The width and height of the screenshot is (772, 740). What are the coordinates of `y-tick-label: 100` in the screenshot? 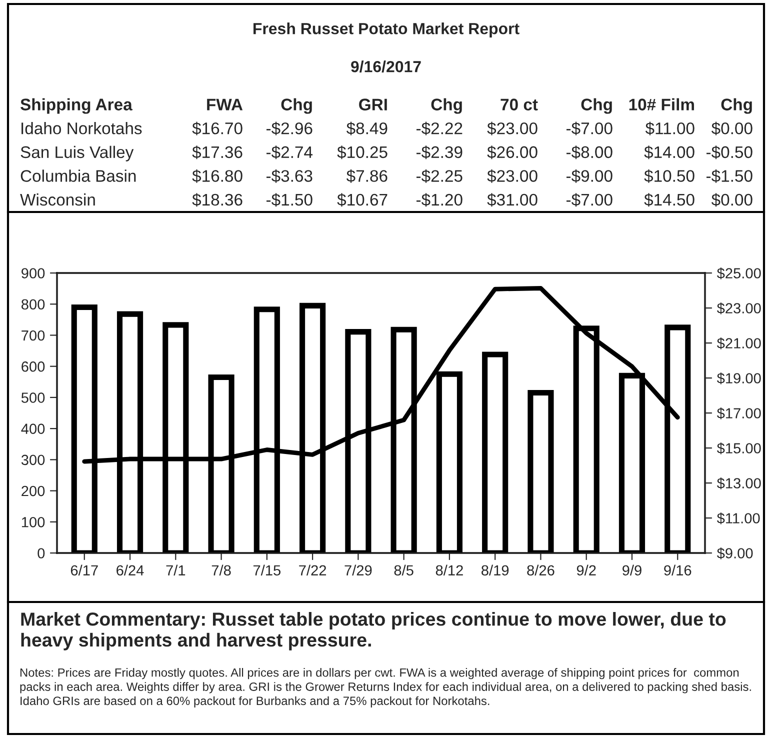 It's located at (33, 522).